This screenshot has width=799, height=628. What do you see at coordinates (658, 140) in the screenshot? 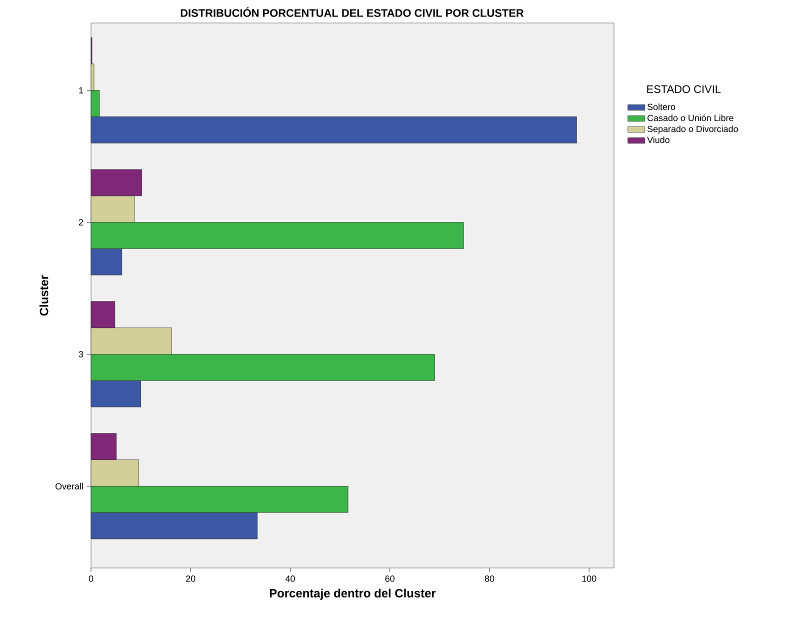
I see `legend-label: Viudo` at bounding box center [658, 140].